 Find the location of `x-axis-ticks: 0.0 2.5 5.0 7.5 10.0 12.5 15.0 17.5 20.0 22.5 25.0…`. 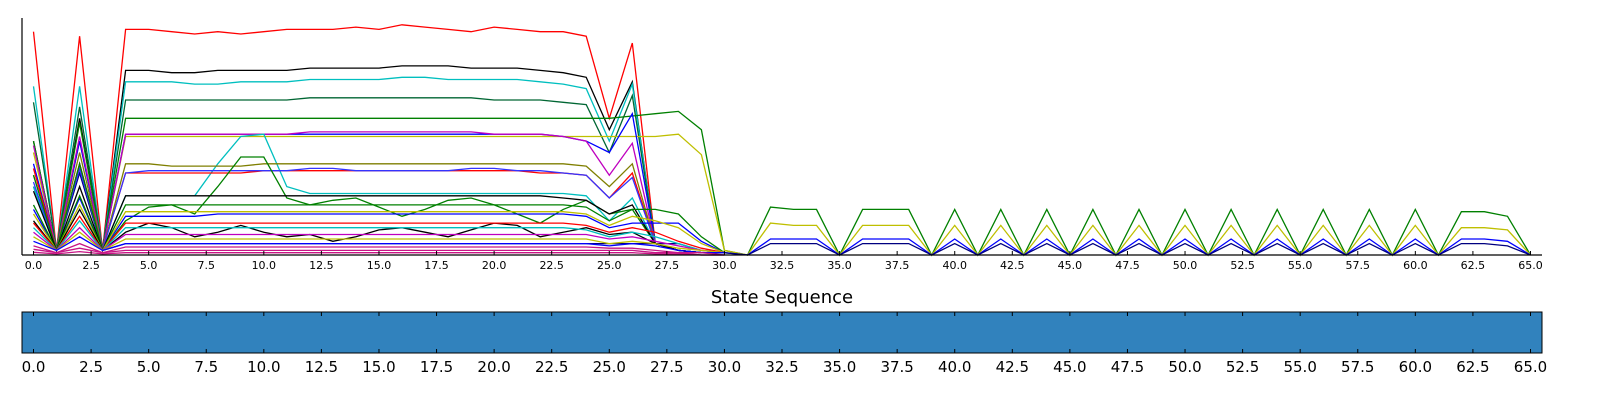

x-axis-ticks: 0.0 2.5 5.0 7.5 10.0 12.5 15.0 17.5 20.0 22.5 25.0… is located at coordinates (784, 261).